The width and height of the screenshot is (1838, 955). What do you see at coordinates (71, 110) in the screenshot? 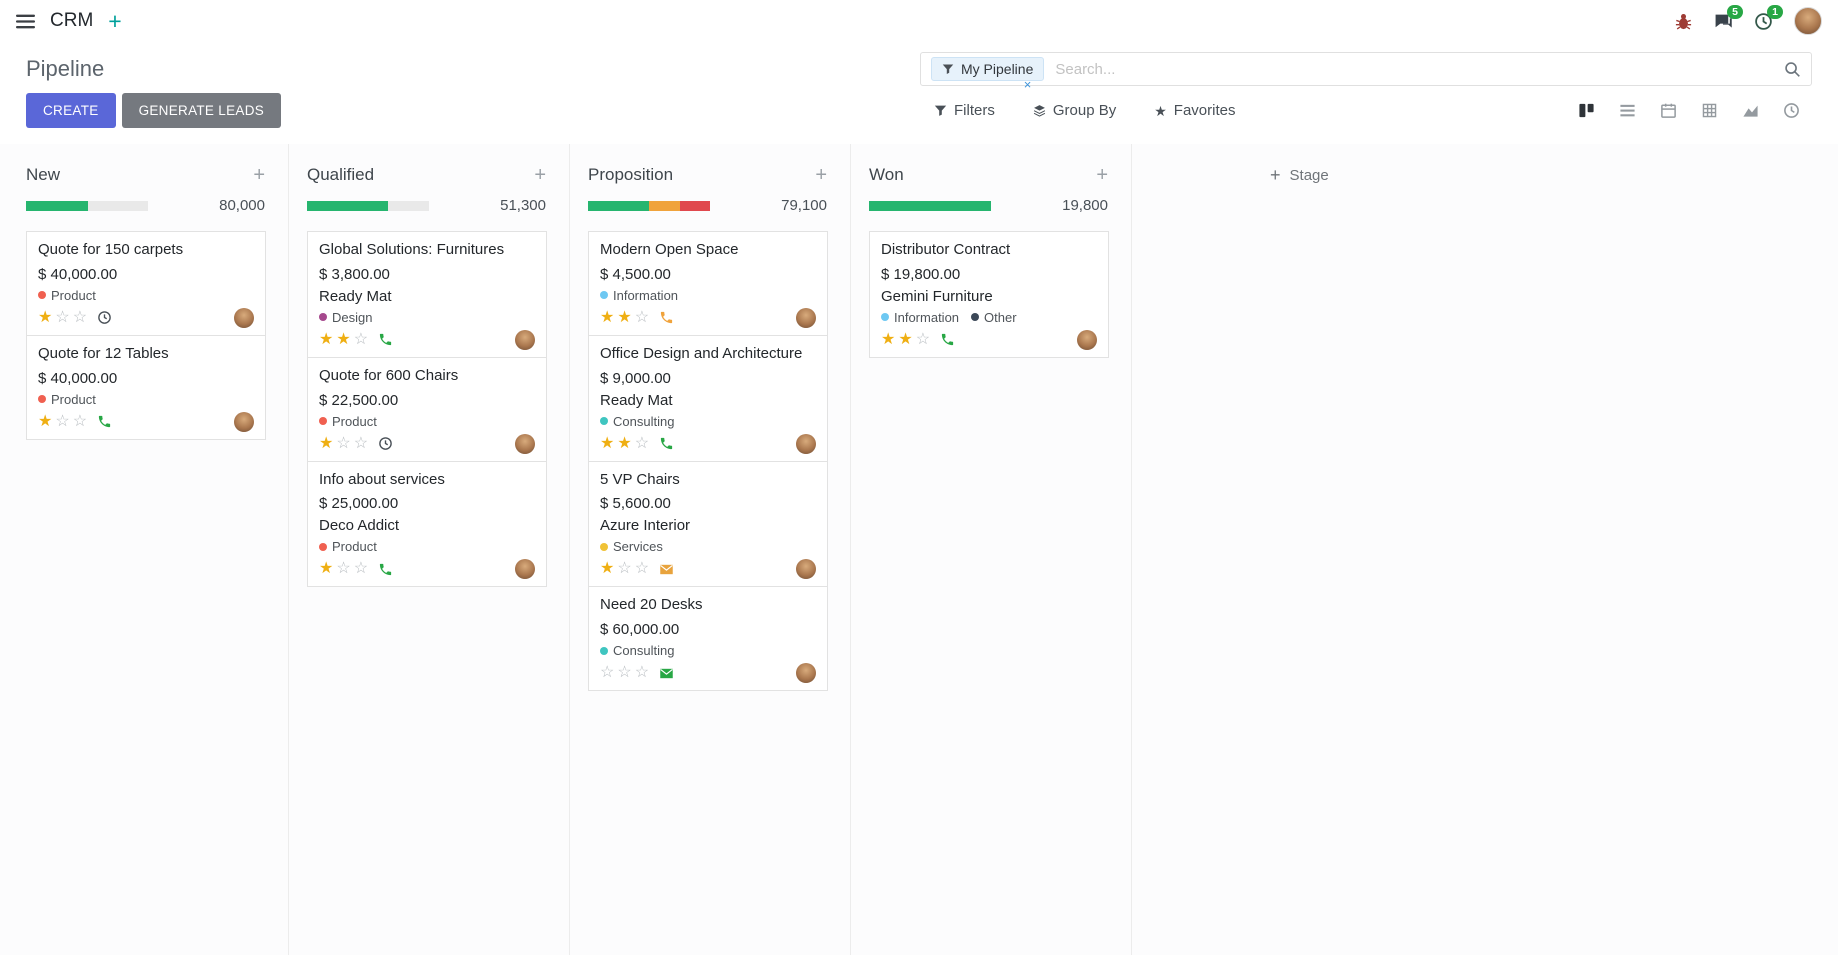
I see `create-button: CREATE` at bounding box center [71, 110].